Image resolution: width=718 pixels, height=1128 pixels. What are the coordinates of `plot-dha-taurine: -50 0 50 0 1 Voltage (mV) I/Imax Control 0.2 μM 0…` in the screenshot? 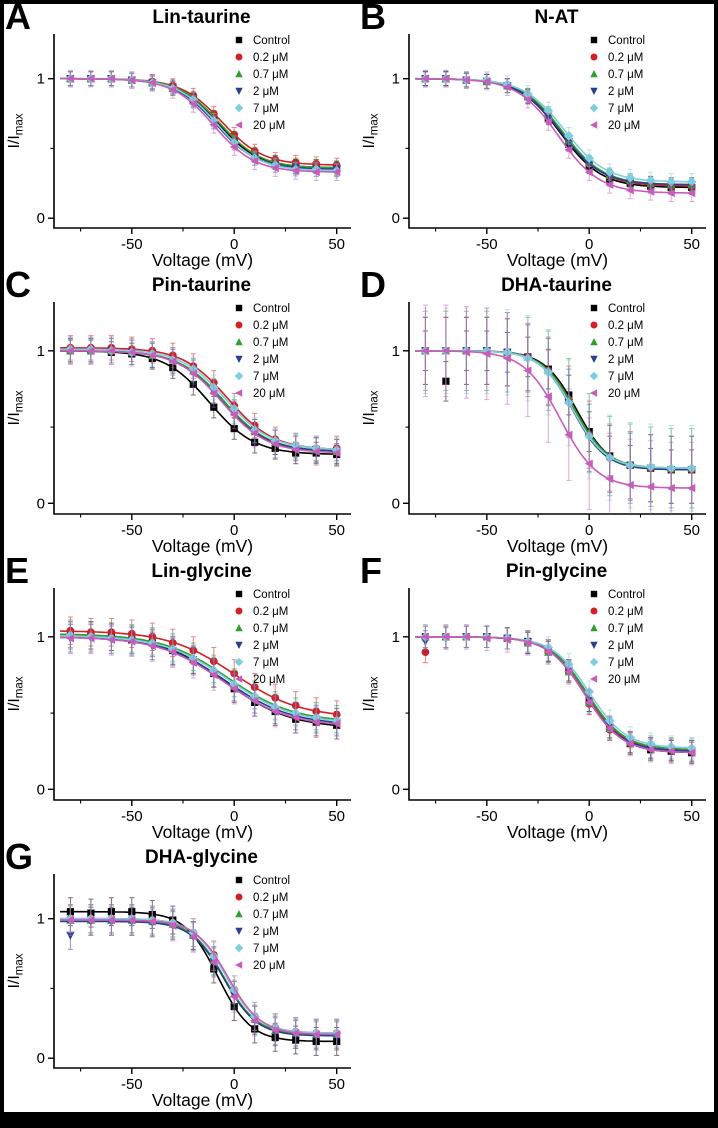 It's located at (536, 415).